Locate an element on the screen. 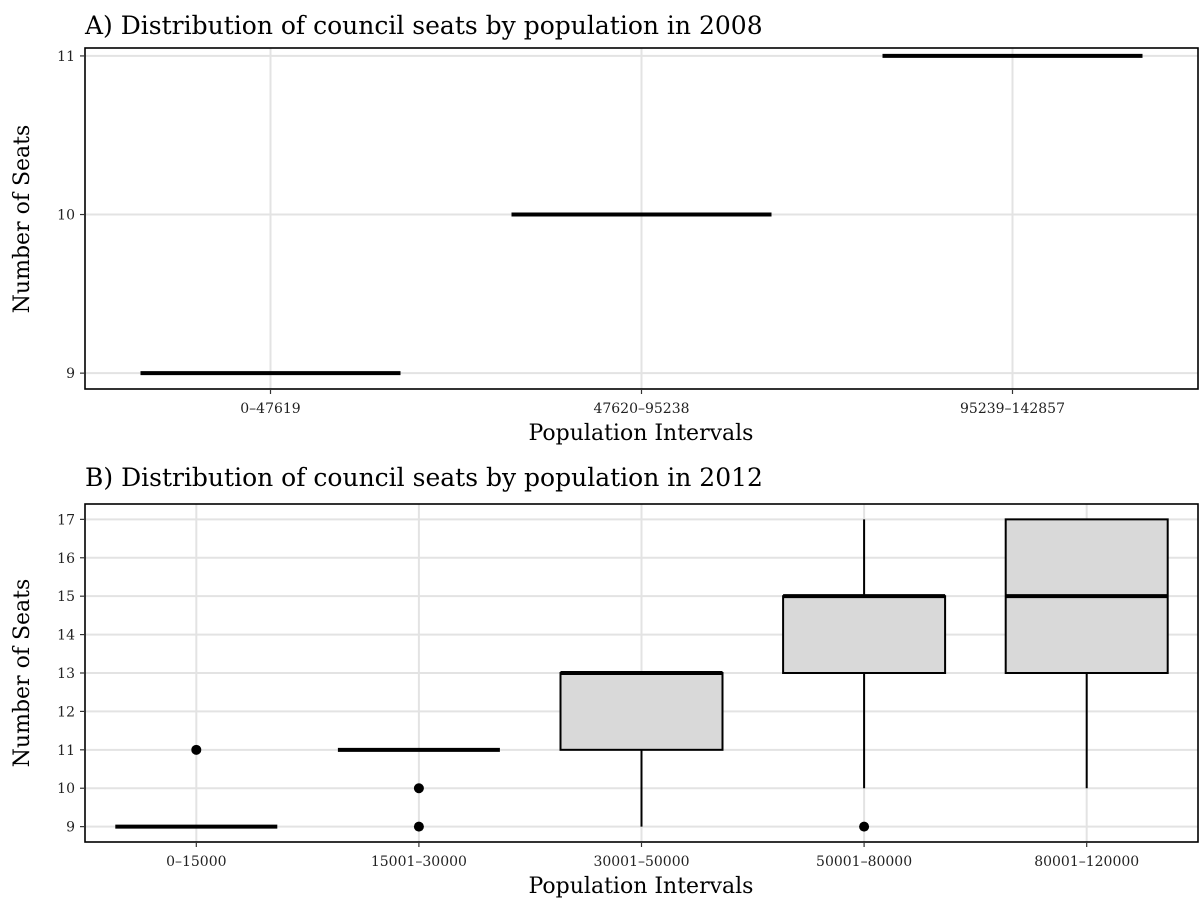 Image resolution: width=1199 pixels, height=899 pixels. panel-a-x-tick-label: 0–47619 is located at coordinates (270, 409).